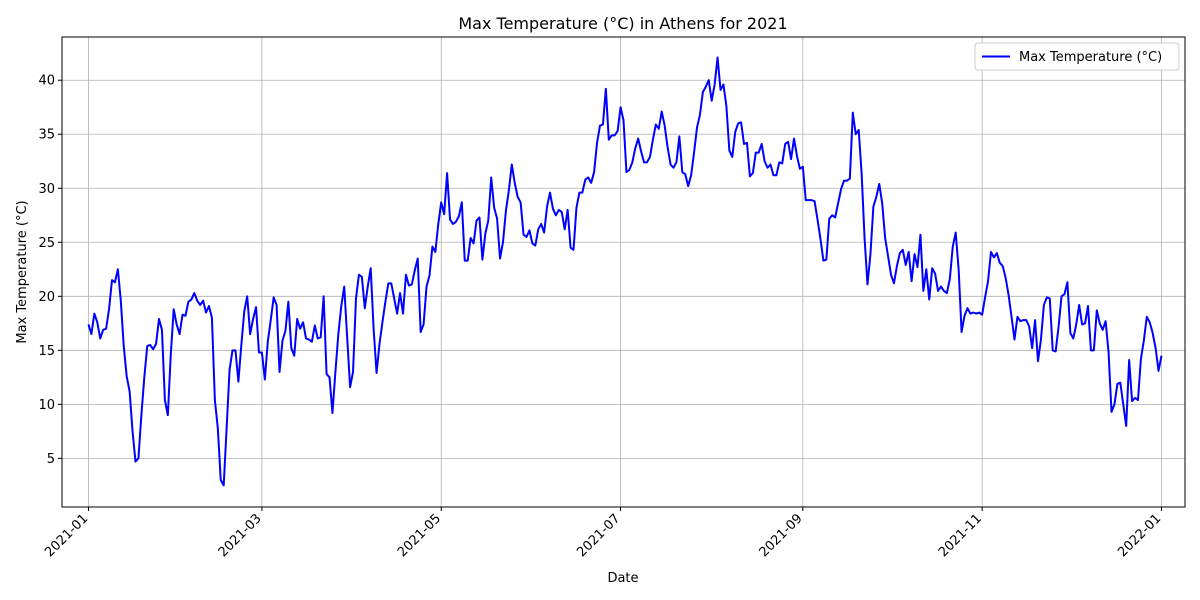  What do you see at coordinates (46, 81) in the screenshot?
I see `y-tick-label: 40` at bounding box center [46, 81].